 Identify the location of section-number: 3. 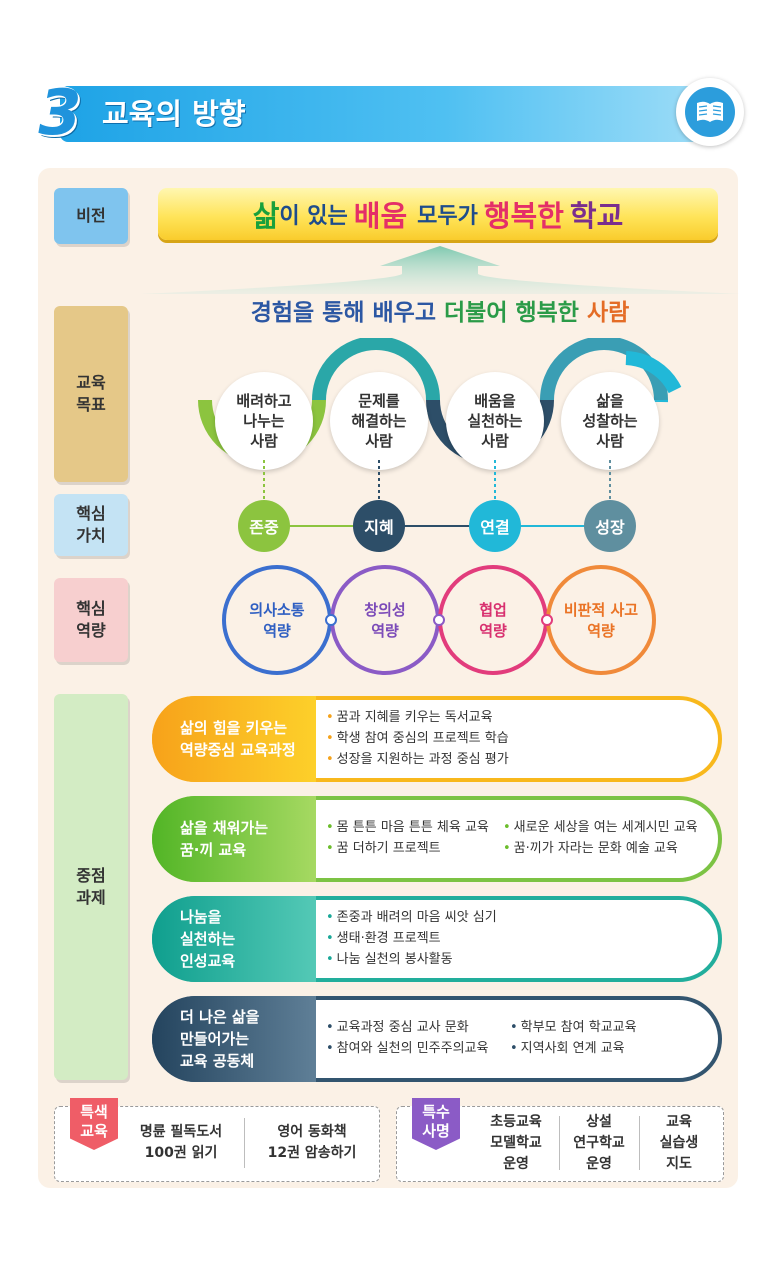
(60, 112).